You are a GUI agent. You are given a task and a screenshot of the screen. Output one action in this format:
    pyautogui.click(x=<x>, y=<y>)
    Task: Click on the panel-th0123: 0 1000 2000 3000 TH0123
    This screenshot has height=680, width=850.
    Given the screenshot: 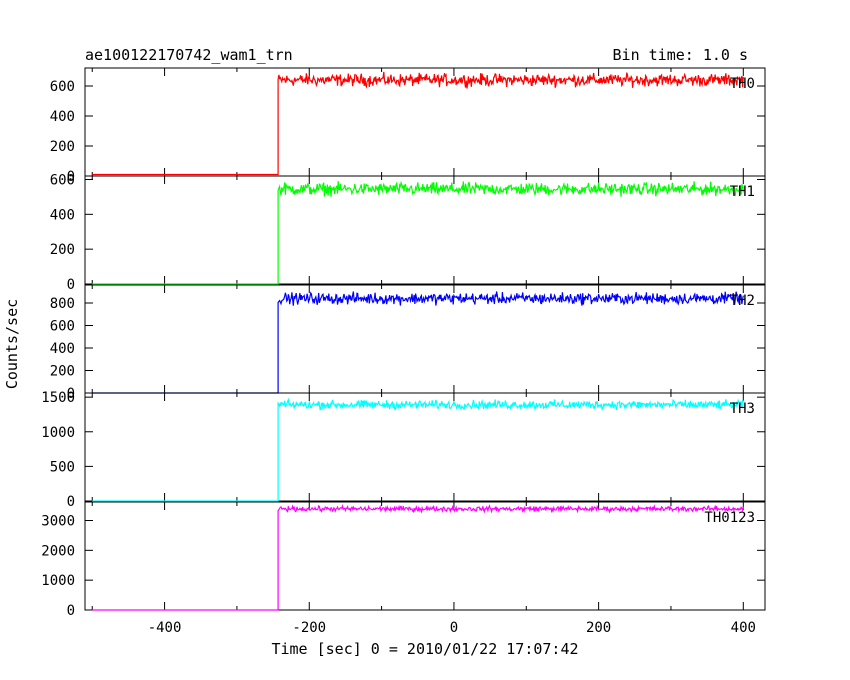 What is the action you would take?
    pyautogui.click(x=403, y=560)
    